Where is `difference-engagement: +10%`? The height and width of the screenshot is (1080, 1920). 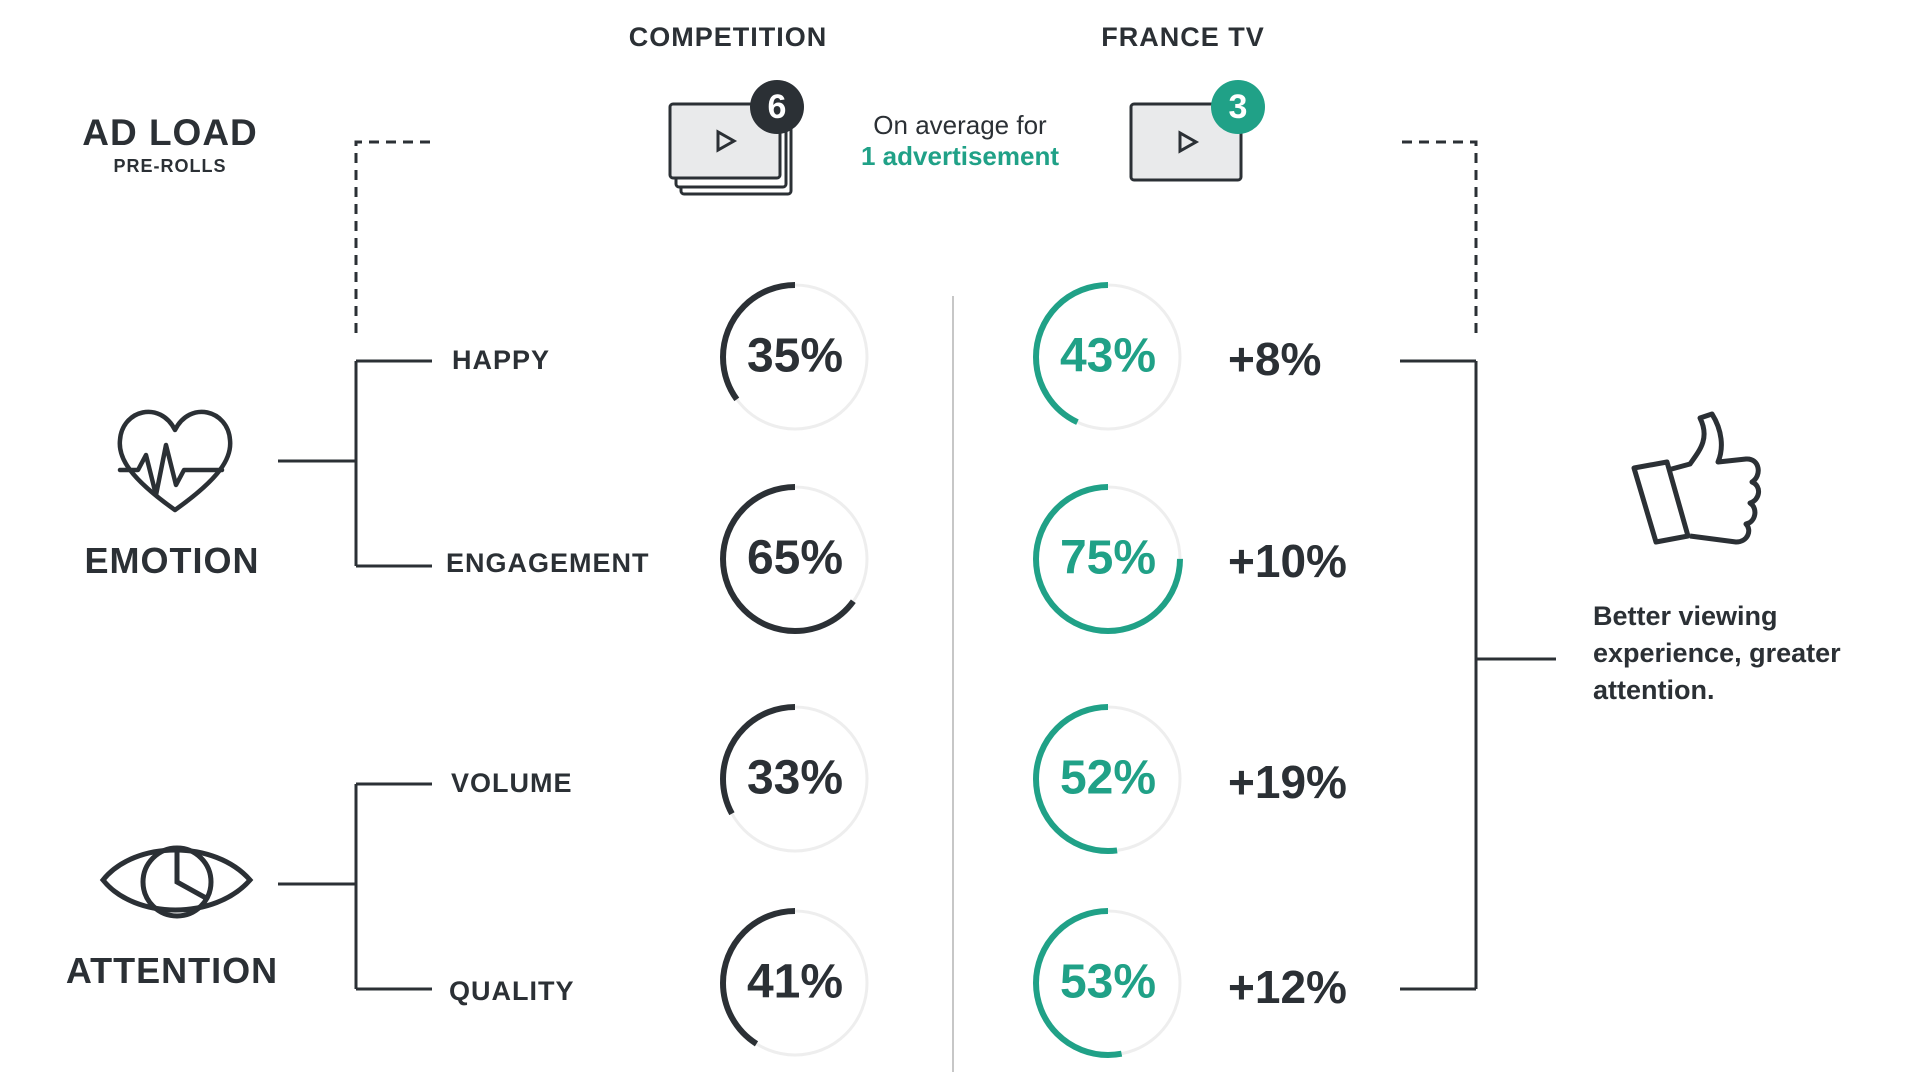 difference-engagement: +10% is located at coordinates (1287, 561).